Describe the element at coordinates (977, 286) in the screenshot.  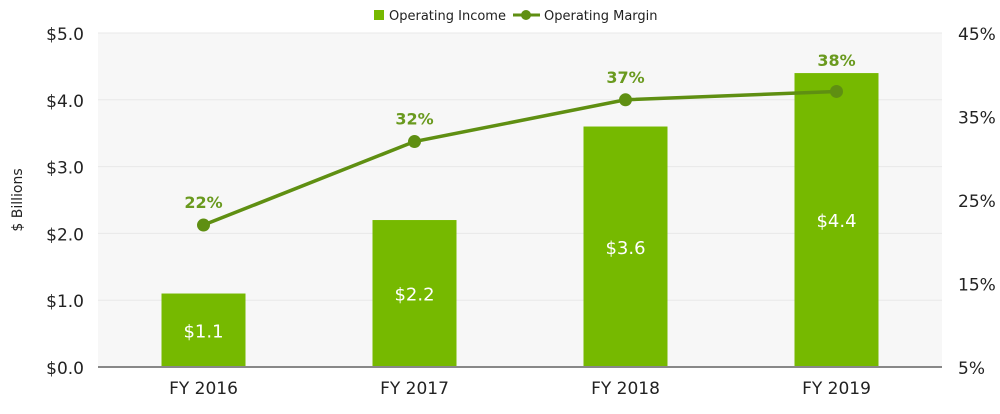
I see `y2-tick-label: 15%` at that location.